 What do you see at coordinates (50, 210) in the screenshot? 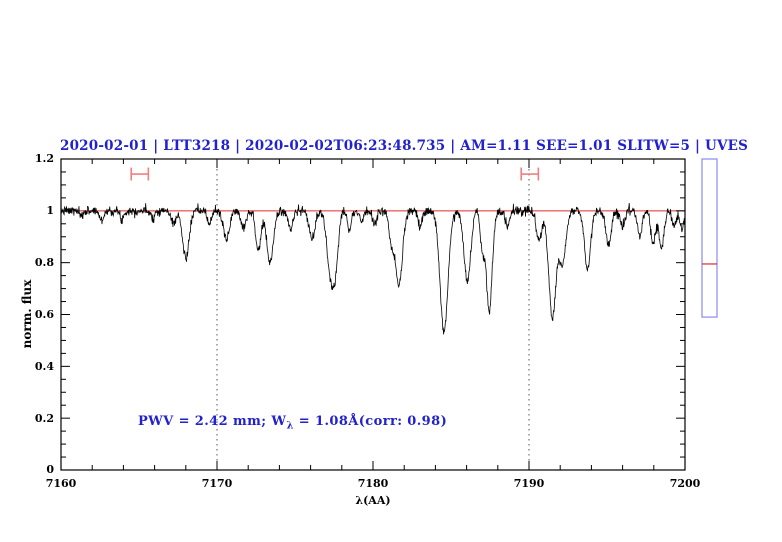
I see `y-tick-label: 1` at bounding box center [50, 210].